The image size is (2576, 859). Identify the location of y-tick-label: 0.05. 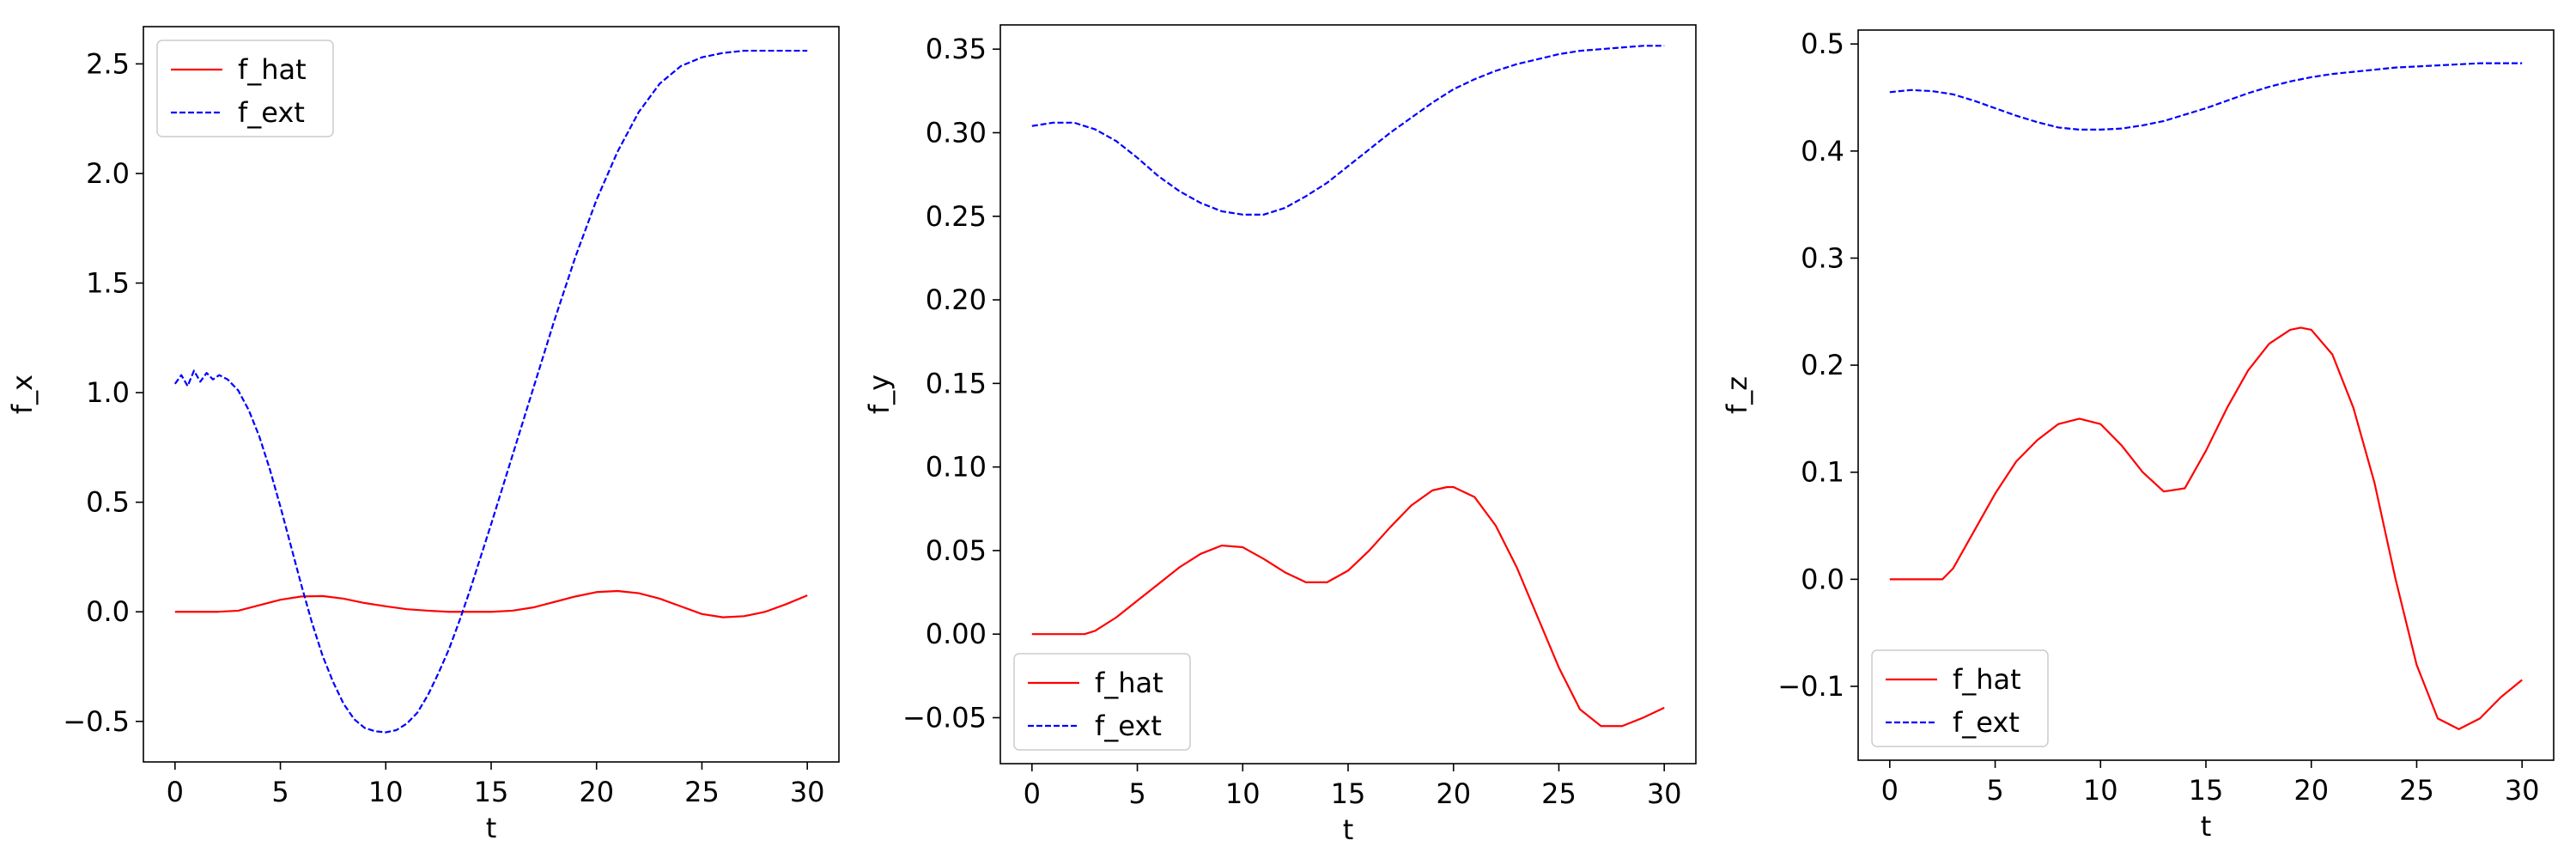
(957, 550).